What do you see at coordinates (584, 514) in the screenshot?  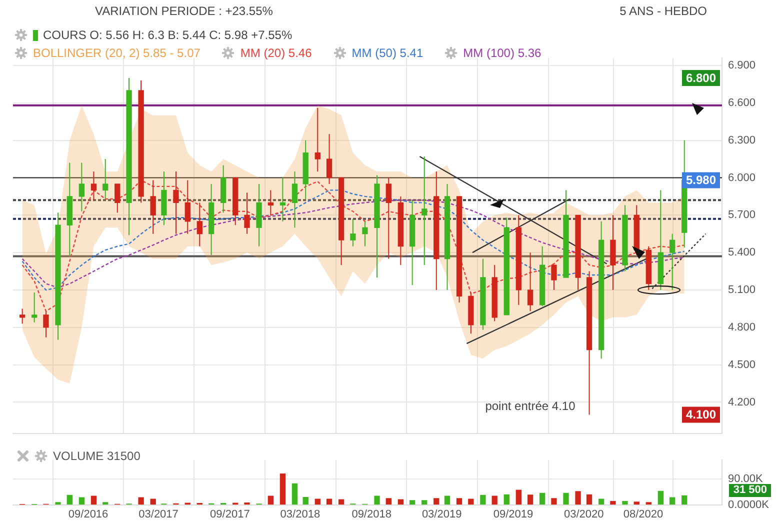 I see `x-tick-label: 03/2020` at bounding box center [584, 514].